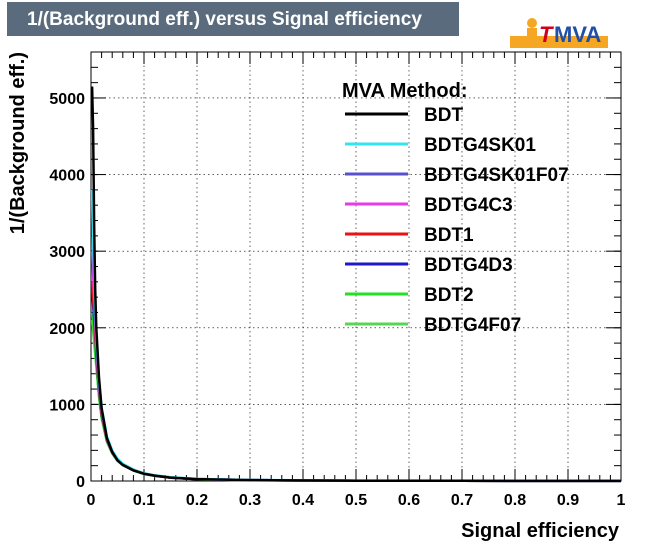  What do you see at coordinates (67, 99) in the screenshot?
I see `y-tick-label: 5000` at bounding box center [67, 99].